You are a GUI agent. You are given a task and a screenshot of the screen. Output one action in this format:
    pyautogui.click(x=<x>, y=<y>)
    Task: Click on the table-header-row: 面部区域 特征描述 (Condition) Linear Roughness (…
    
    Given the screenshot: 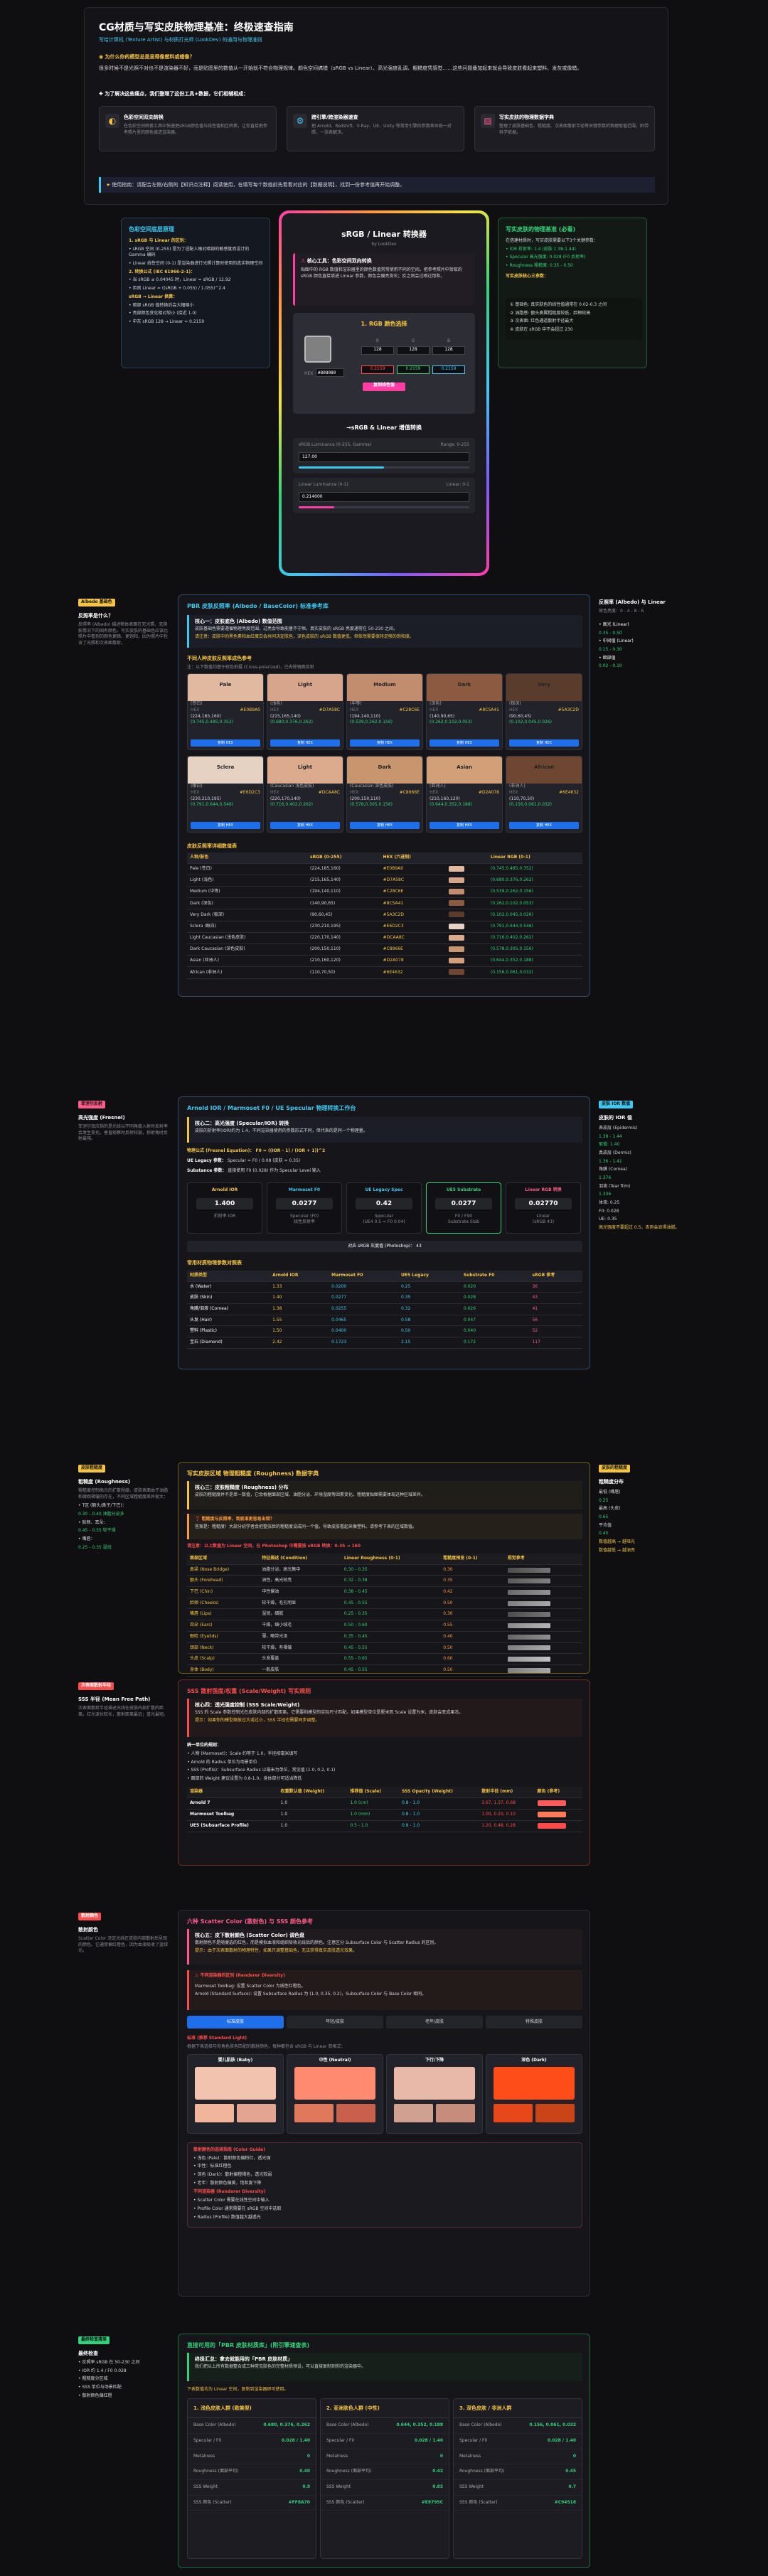 What is the action you would take?
    pyautogui.click(x=384, y=1560)
    